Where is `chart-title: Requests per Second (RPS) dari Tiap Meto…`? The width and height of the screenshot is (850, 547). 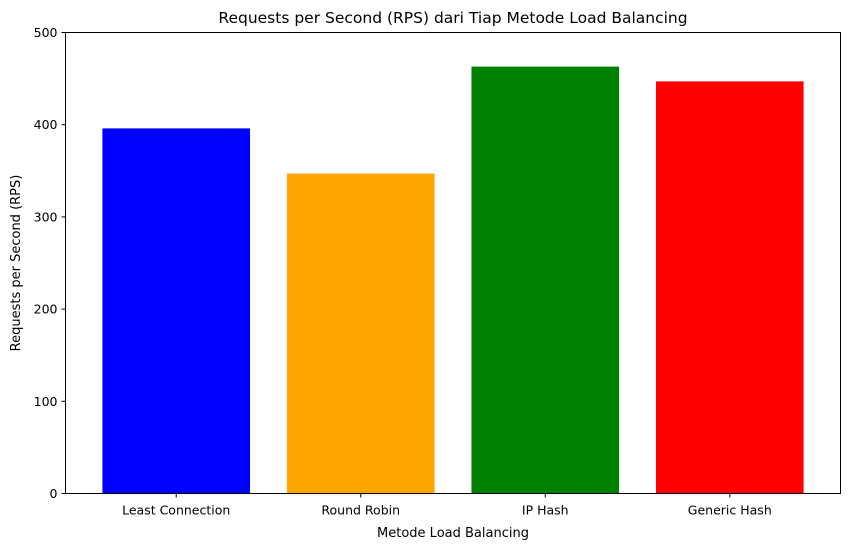 chart-title: Requests per Second (RPS) dari Tiap Meto… is located at coordinates (452, 18).